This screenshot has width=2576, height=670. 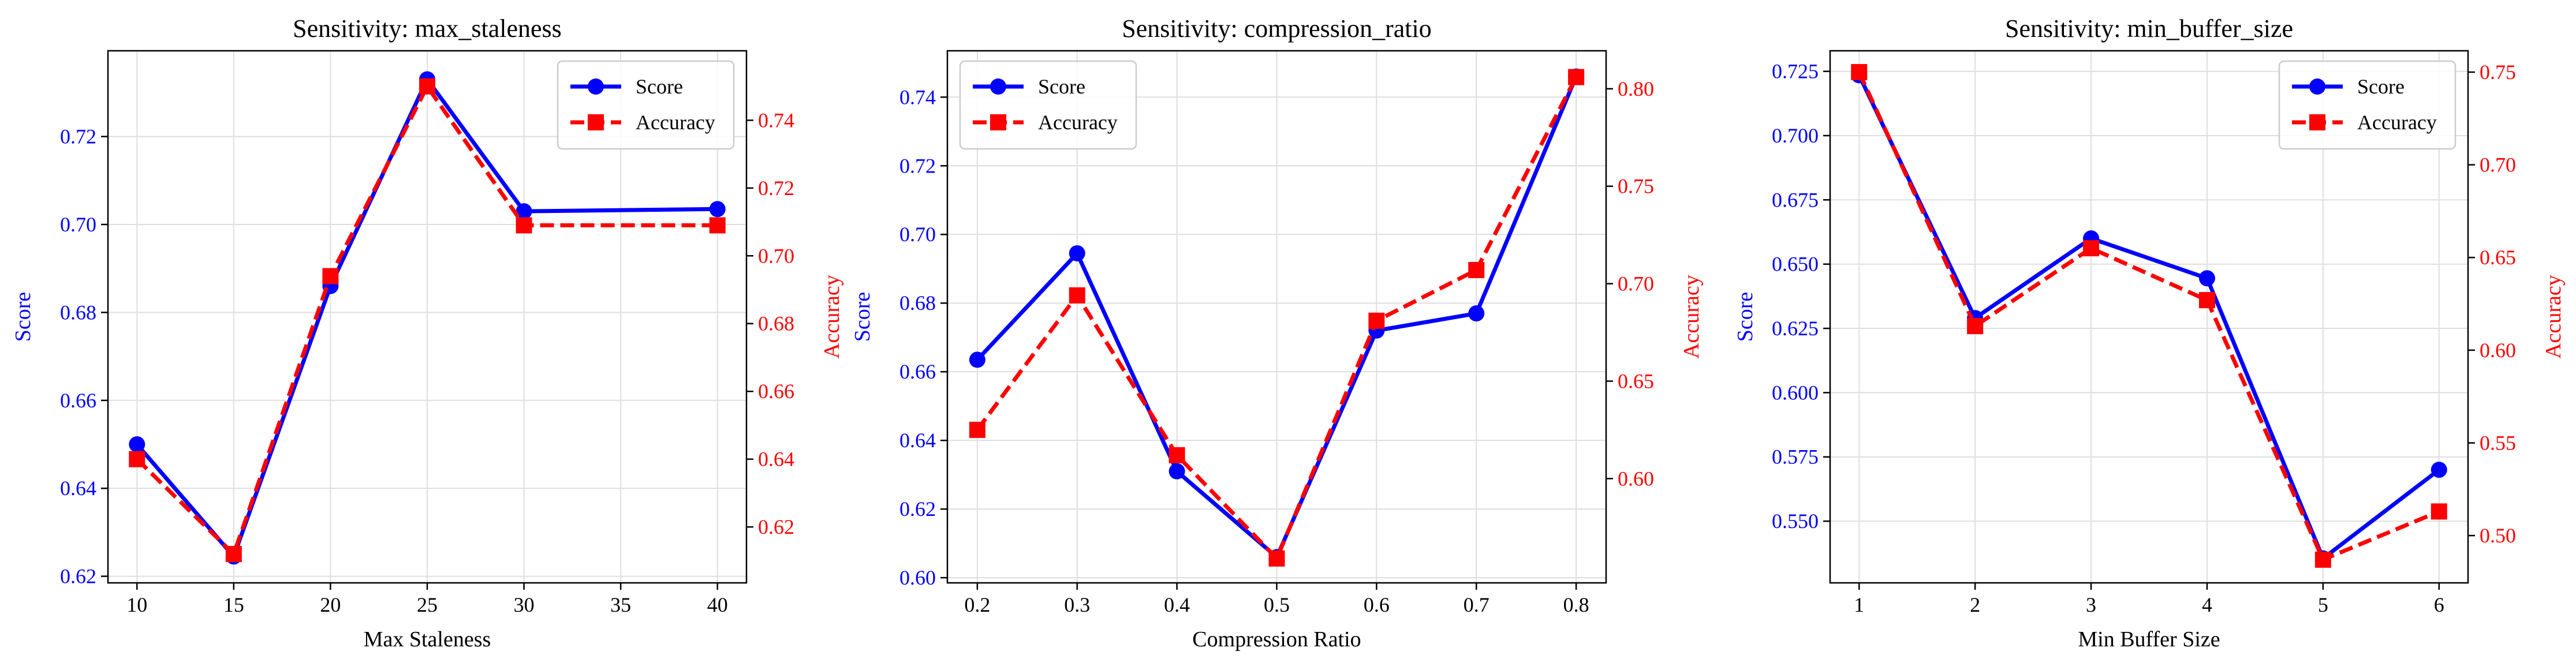 I want to click on x-axis-label: Compression Ratio, so click(x=1276, y=639).